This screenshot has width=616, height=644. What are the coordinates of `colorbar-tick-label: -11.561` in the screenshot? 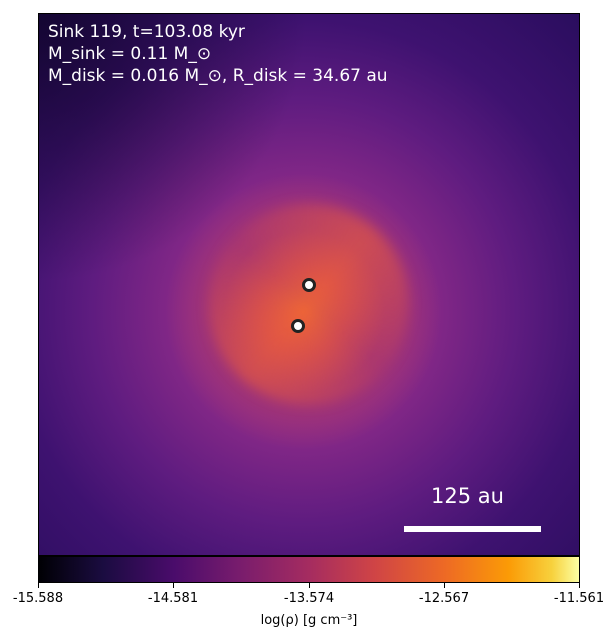 It's located at (579, 598).